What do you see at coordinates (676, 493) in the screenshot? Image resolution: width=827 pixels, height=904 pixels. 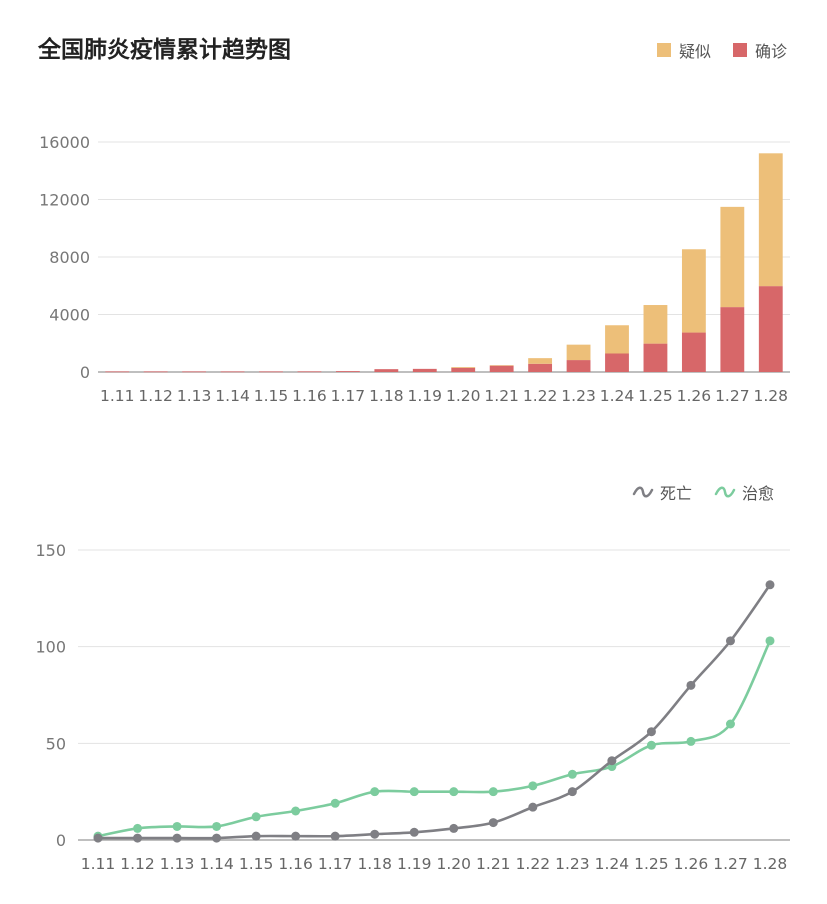 I see `legend-label-deaths: 死亡` at bounding box center [676, 493].